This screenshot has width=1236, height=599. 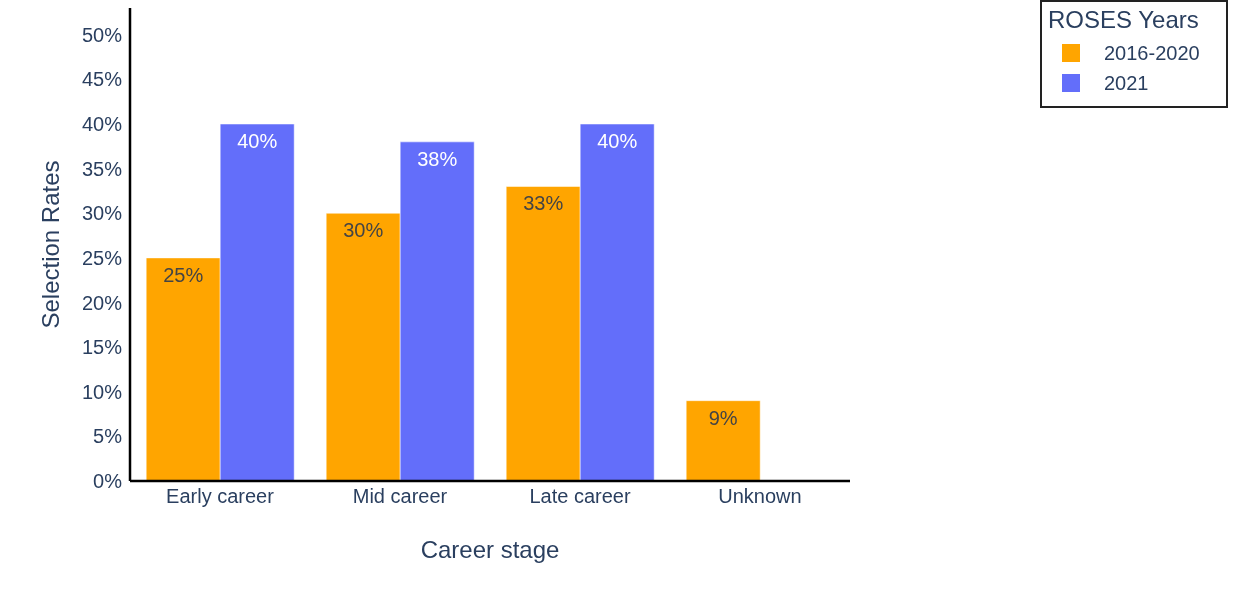 What do you see at coordinates (490, 550) in the screenshot?
I see `x-axis-title: Career stage` at bounding box center [490, 550].